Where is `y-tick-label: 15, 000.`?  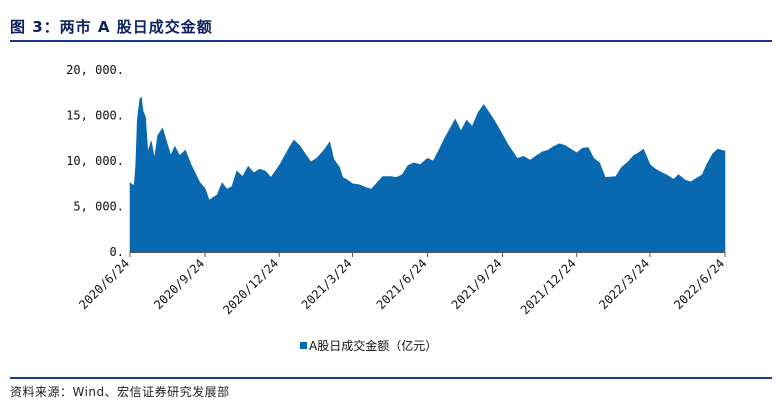 y-tick-label: 15, 000. is located at coordinates (95, 116).